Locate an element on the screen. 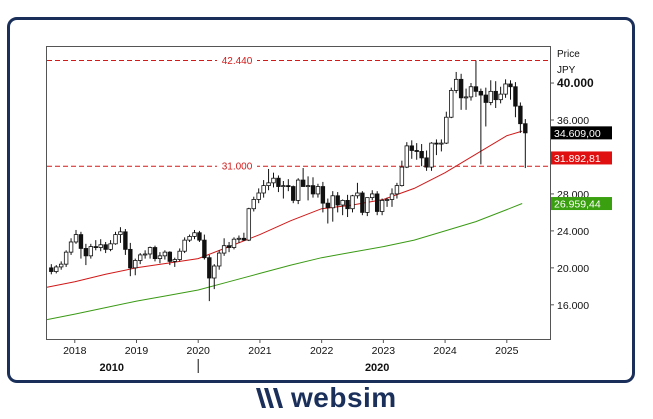  price-tag-label: 34.609,00 is located at coordinates (577, 134).